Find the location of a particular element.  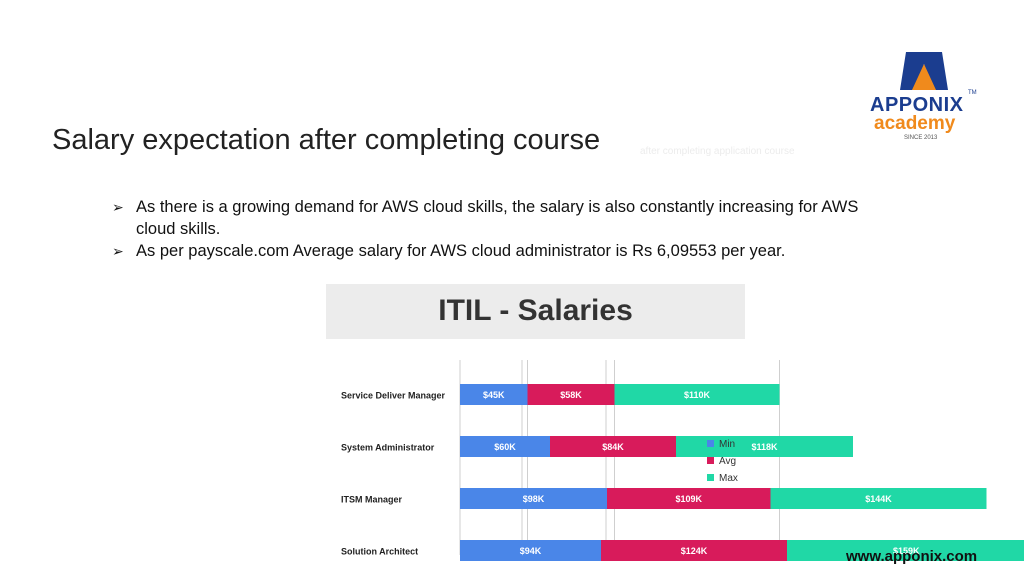

logo-tm: TM is located at coordinates (972, 93).